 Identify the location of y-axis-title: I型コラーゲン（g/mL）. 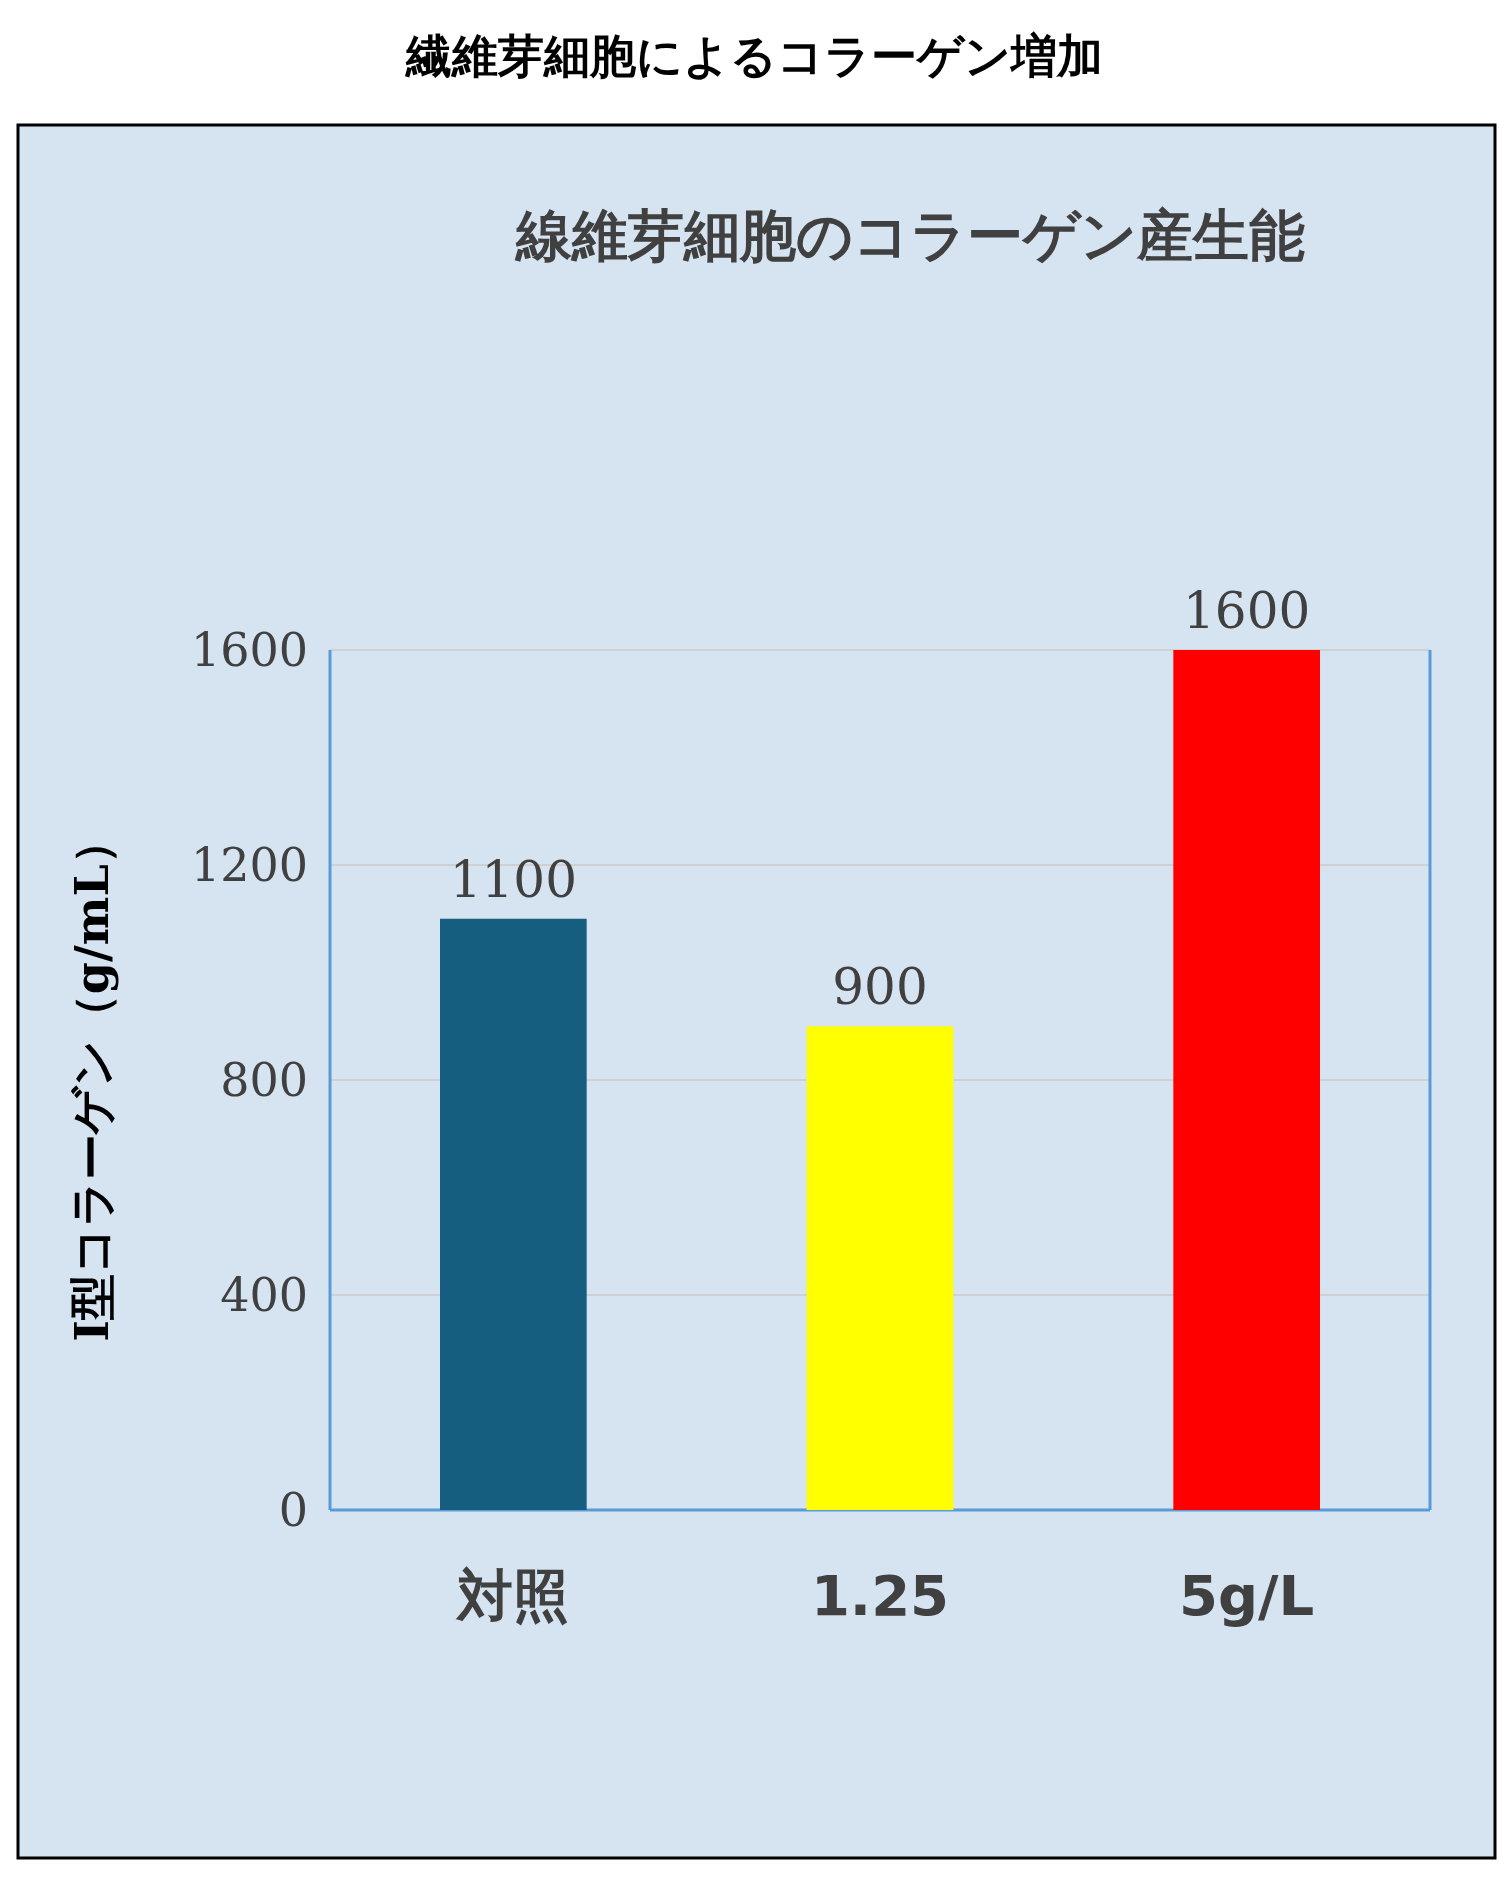
(92, 1080).